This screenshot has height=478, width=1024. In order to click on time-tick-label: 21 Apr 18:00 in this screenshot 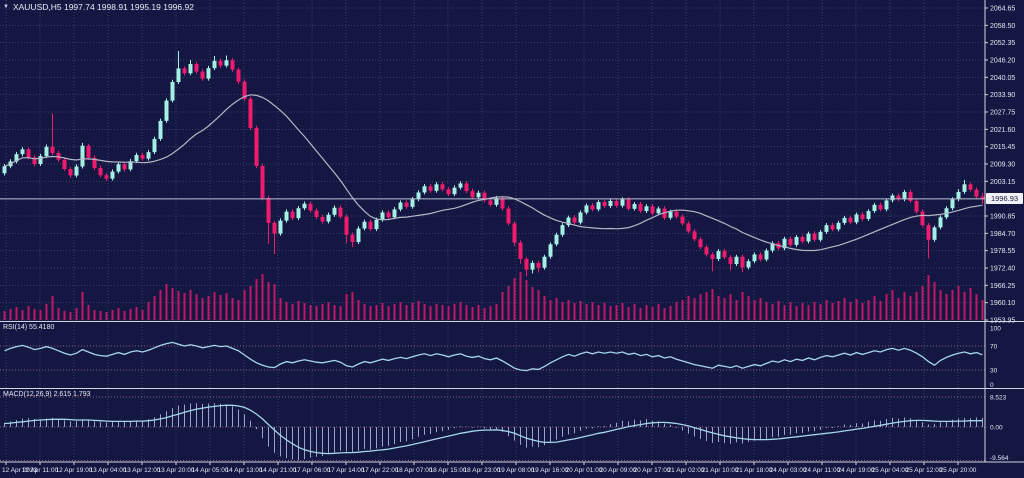, I will do `click(754, 470)`.